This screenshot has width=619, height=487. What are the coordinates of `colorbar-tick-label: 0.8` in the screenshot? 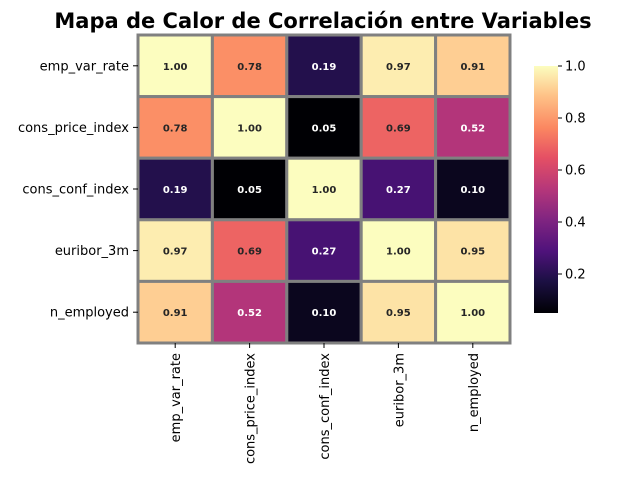 It's located at (575, 119).